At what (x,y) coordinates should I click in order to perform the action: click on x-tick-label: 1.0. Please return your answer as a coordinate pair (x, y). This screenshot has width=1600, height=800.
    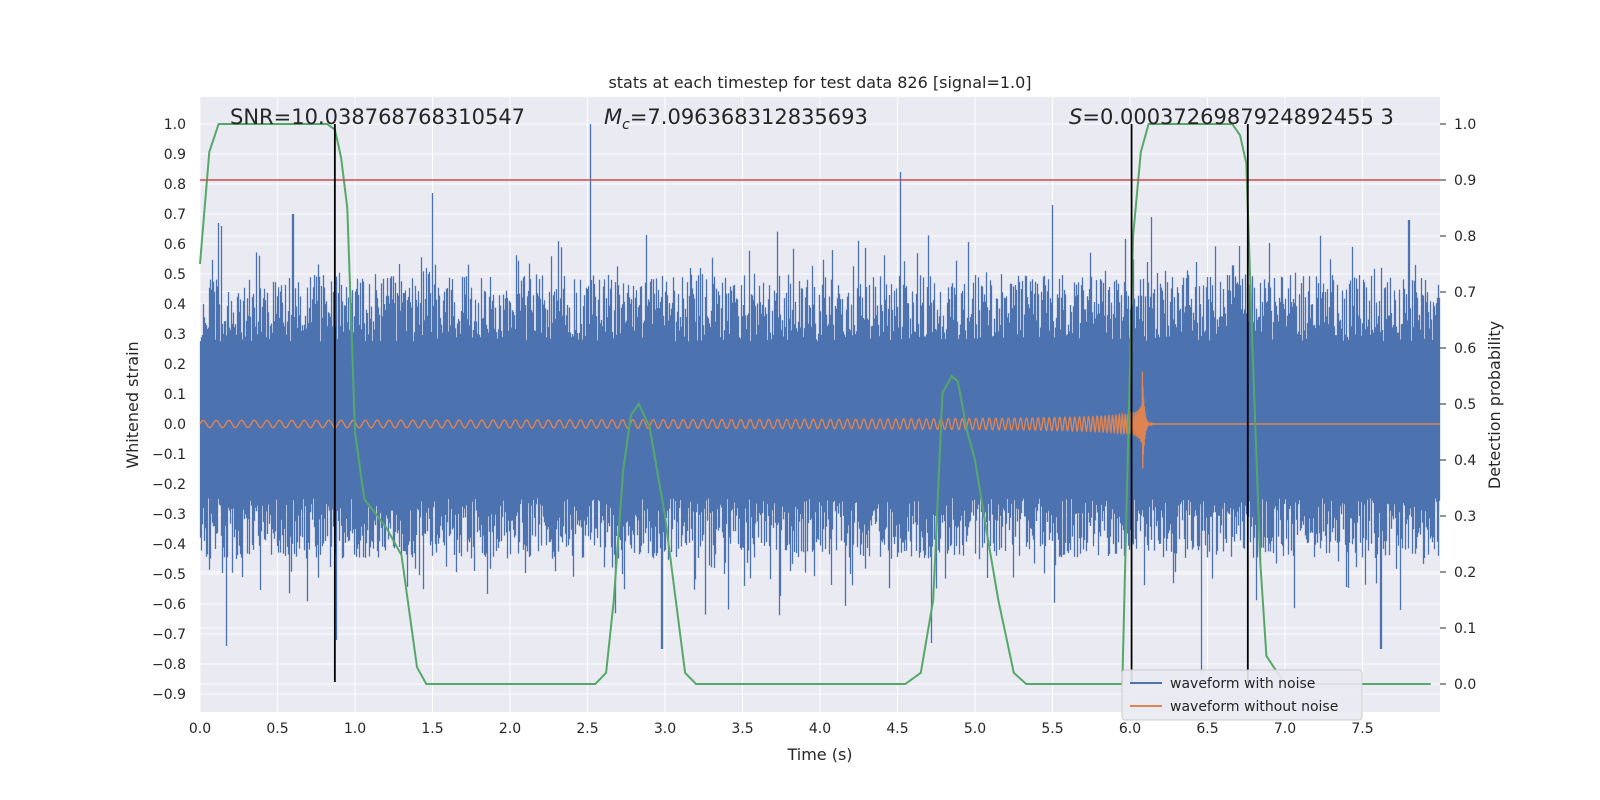
    Looking at the image, I should click on (355, 729).